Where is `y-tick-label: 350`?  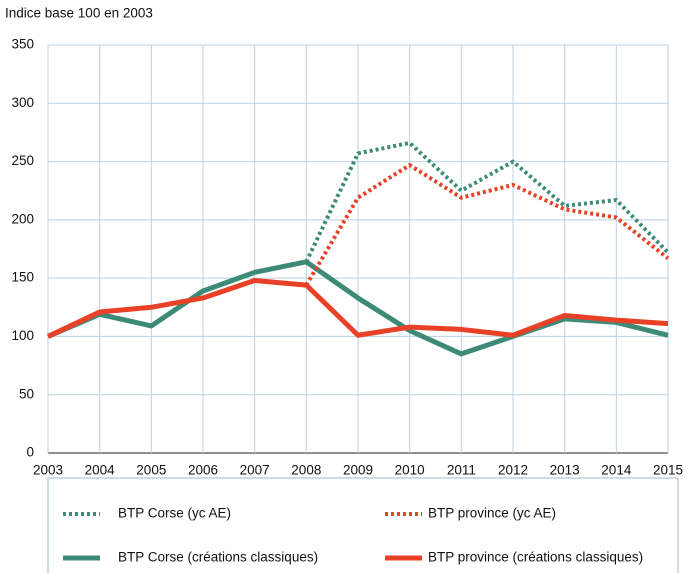 y-tick-label: 350 is located at coordinates (22, 44).